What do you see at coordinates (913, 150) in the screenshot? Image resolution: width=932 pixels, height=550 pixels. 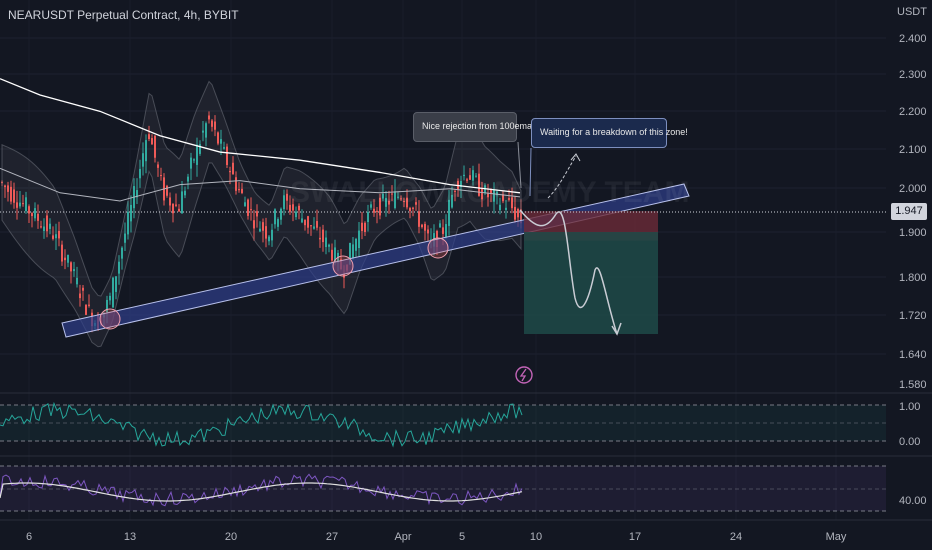 I see `y-tick-label: 2.100` at bounding box center [913, 150].